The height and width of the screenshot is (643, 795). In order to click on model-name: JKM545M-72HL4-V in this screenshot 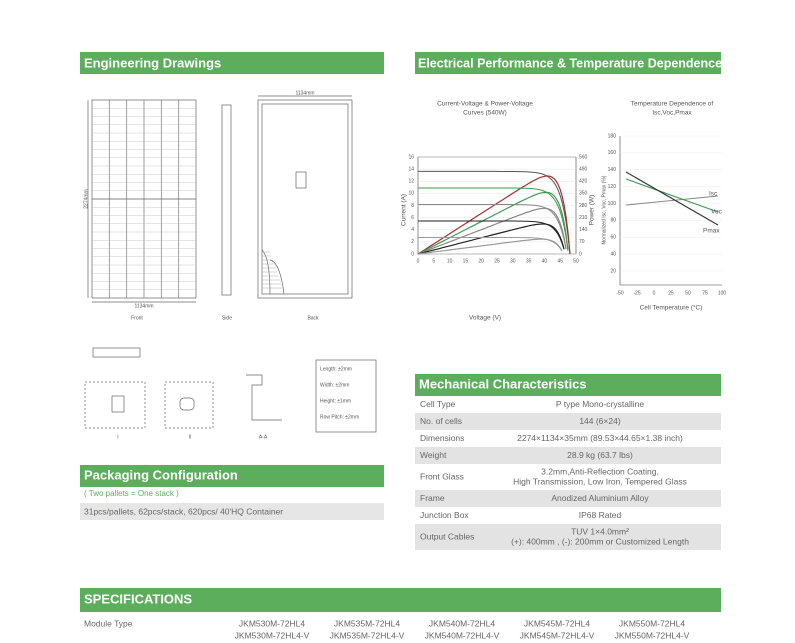, I will do `click(557, 635)`.